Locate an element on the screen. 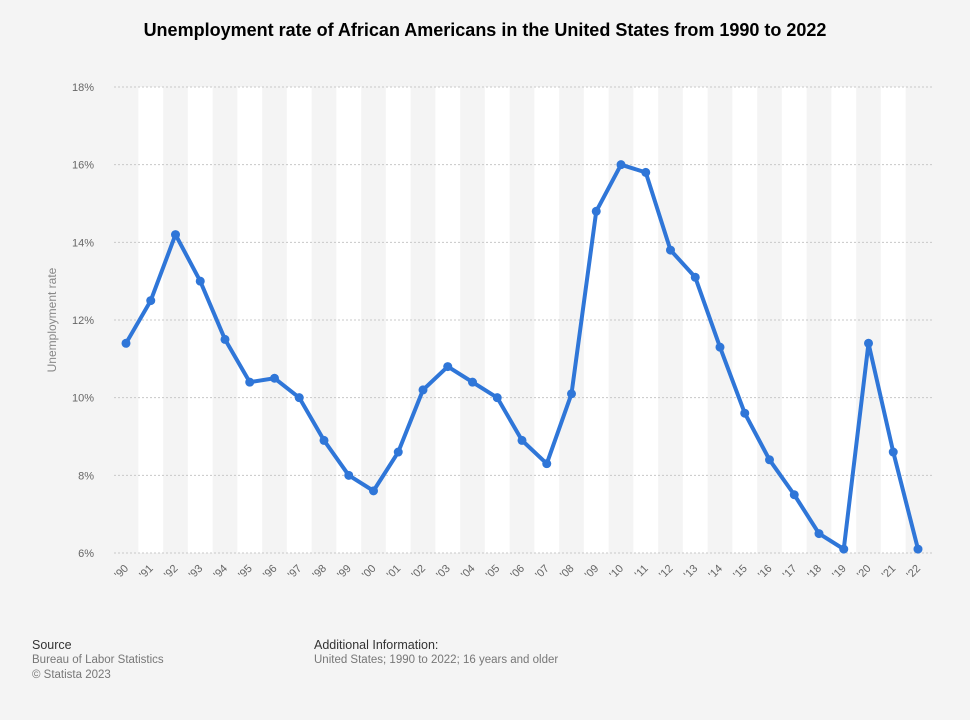  x-tick-label: '22 is located at coordinates (913, 572).